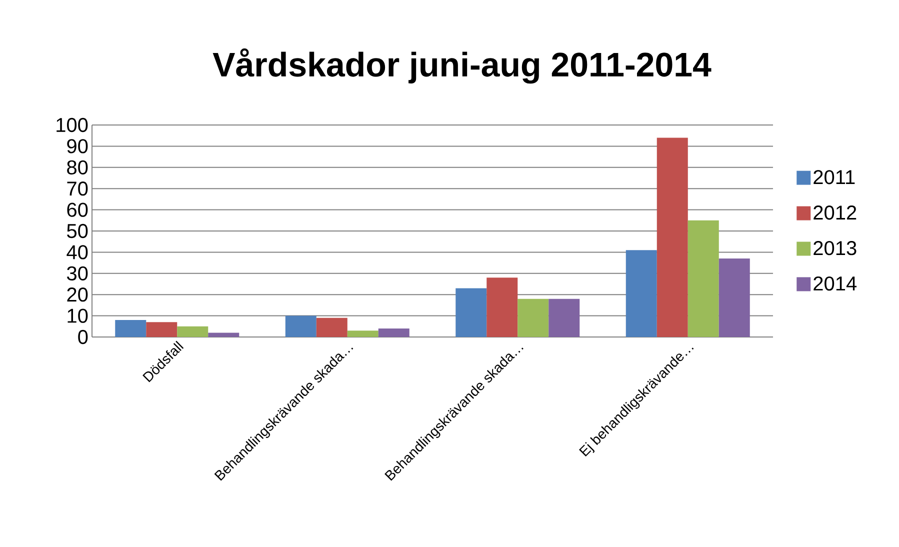 The image size is (899, 547). What do you see at coordinates (77, 146) in the screenshot?
I see `y-tick-label: 90` at bounding box center [77, 146].